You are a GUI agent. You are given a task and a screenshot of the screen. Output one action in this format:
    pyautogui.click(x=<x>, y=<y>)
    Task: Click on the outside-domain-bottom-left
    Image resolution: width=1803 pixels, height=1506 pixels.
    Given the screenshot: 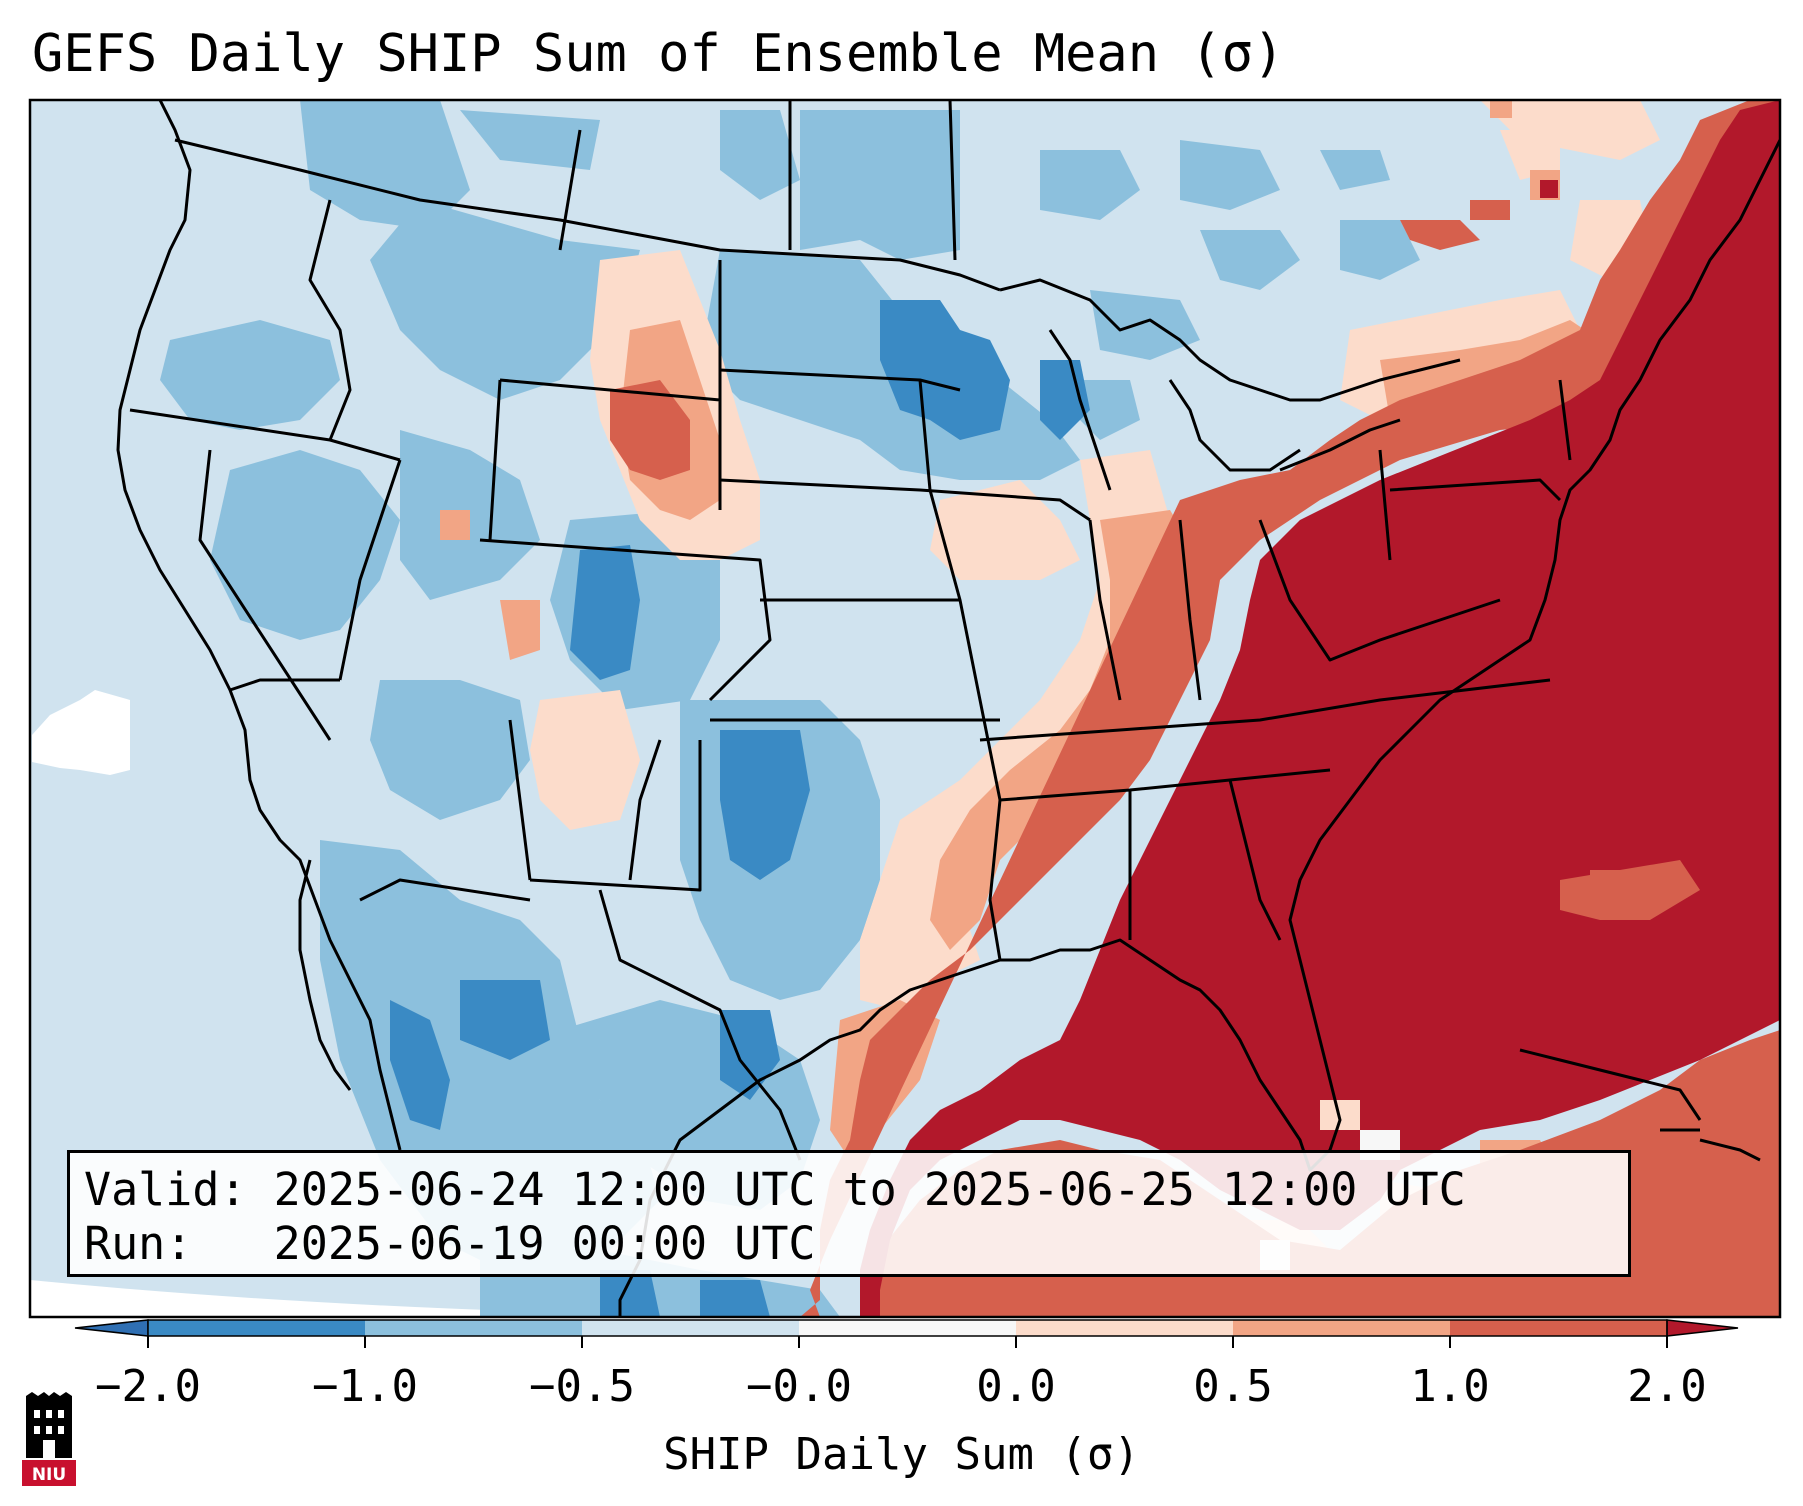 What is the action you would take?
    pyautogui.click(x=465, y=1298)
    